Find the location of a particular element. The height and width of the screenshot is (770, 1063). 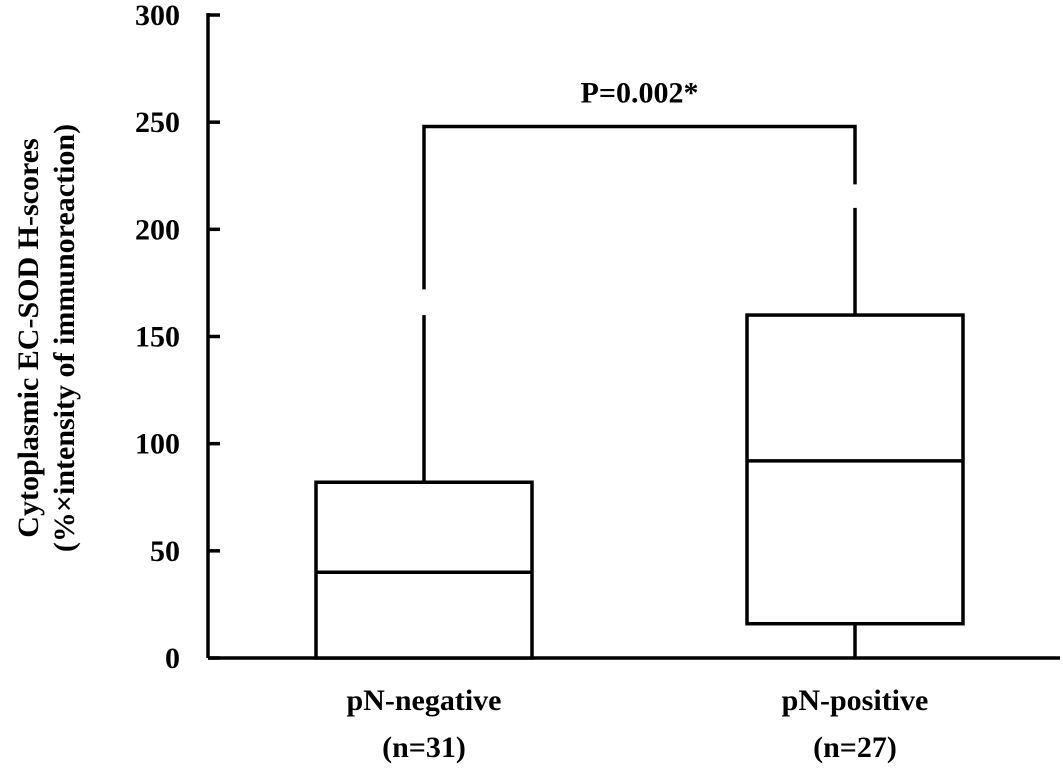

y-tick-label: 250 is located at coordinates (157, 122).